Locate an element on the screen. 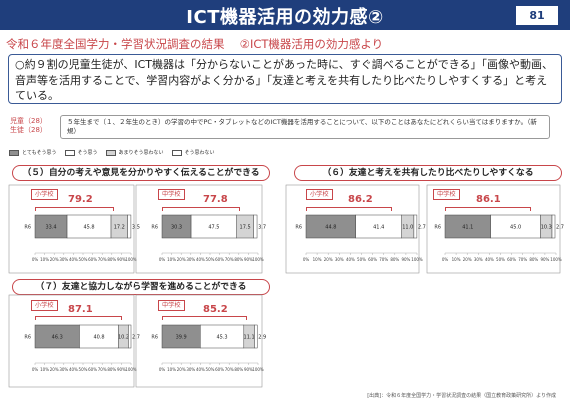 The image size is (570, 401). target-label: 児童（28） 生徒（28） is located at coordinates (28, 126).